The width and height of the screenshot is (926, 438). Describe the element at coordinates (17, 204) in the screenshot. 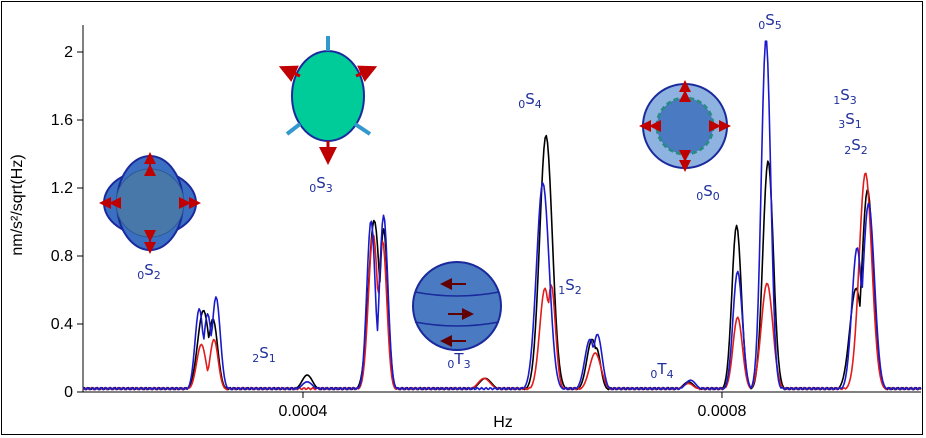

I see `y-axis-label: nm/s²/sqrt(Hz)` at that location.